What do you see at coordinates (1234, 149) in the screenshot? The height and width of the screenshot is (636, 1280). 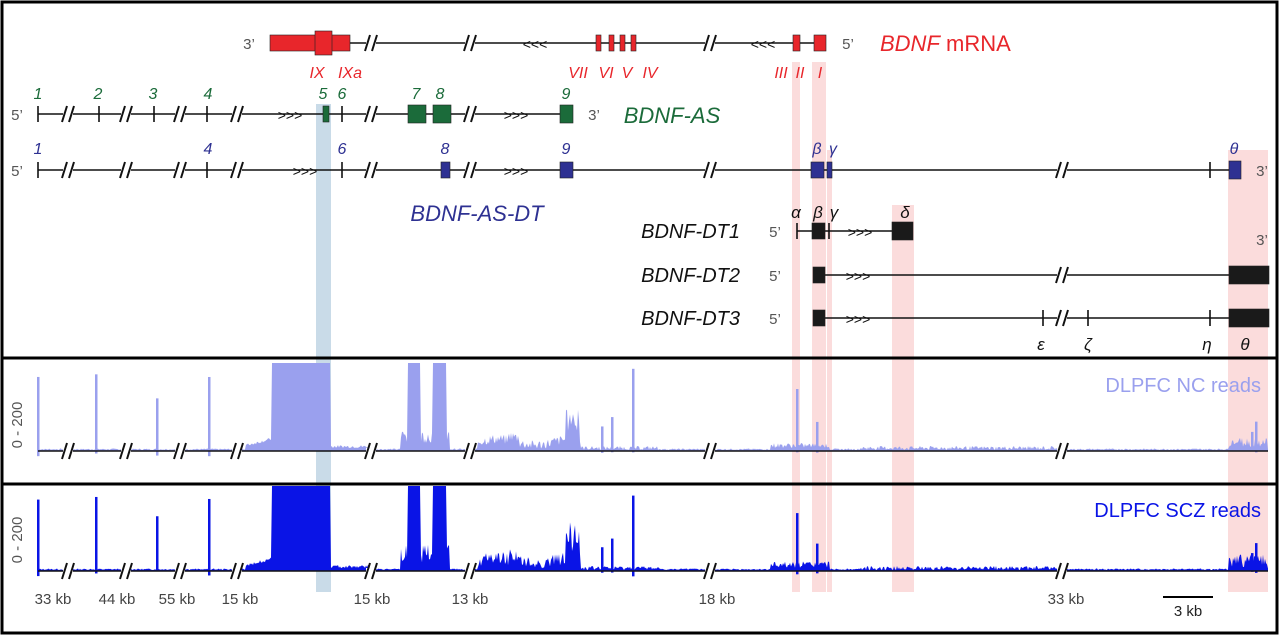 I see `asdt-exon-label: θ` at bounding box center [1234, 149].